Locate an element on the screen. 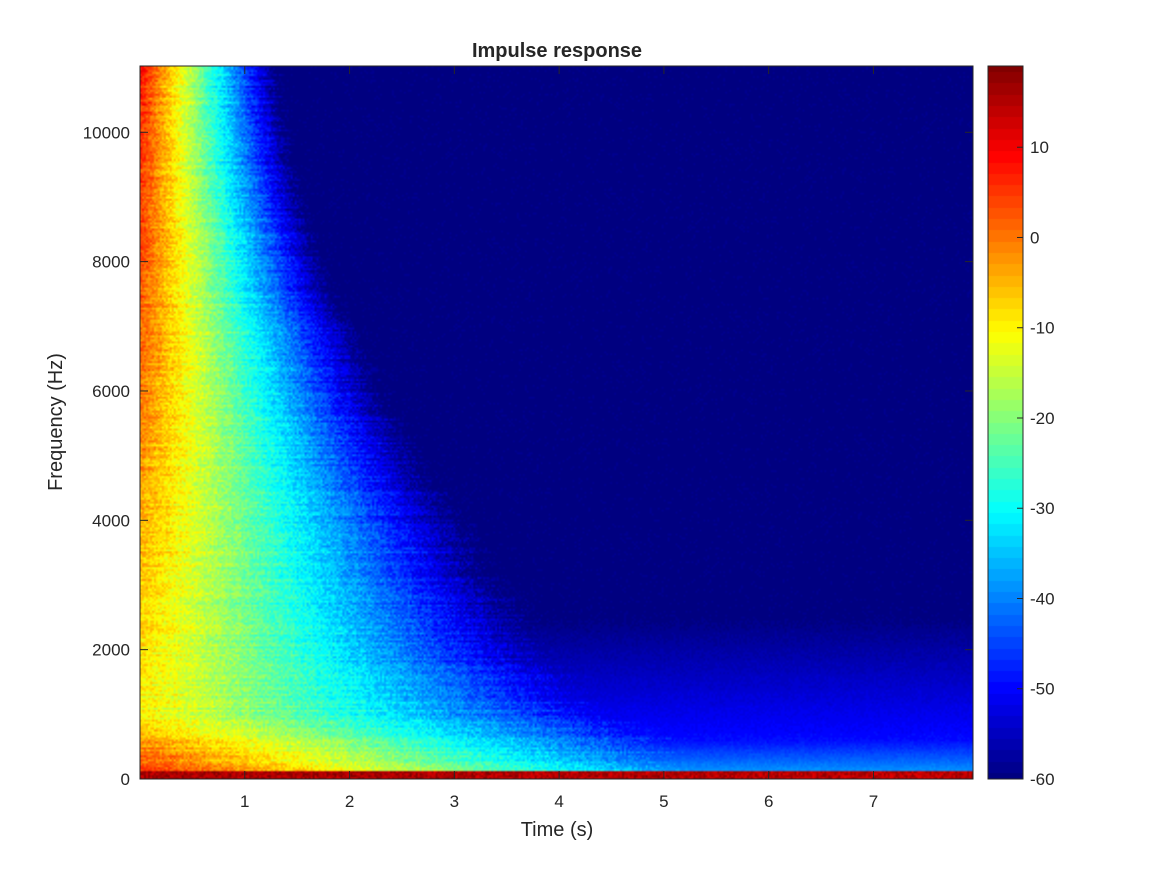  y-tick-label: 0 is located at coordinates (125, 779).